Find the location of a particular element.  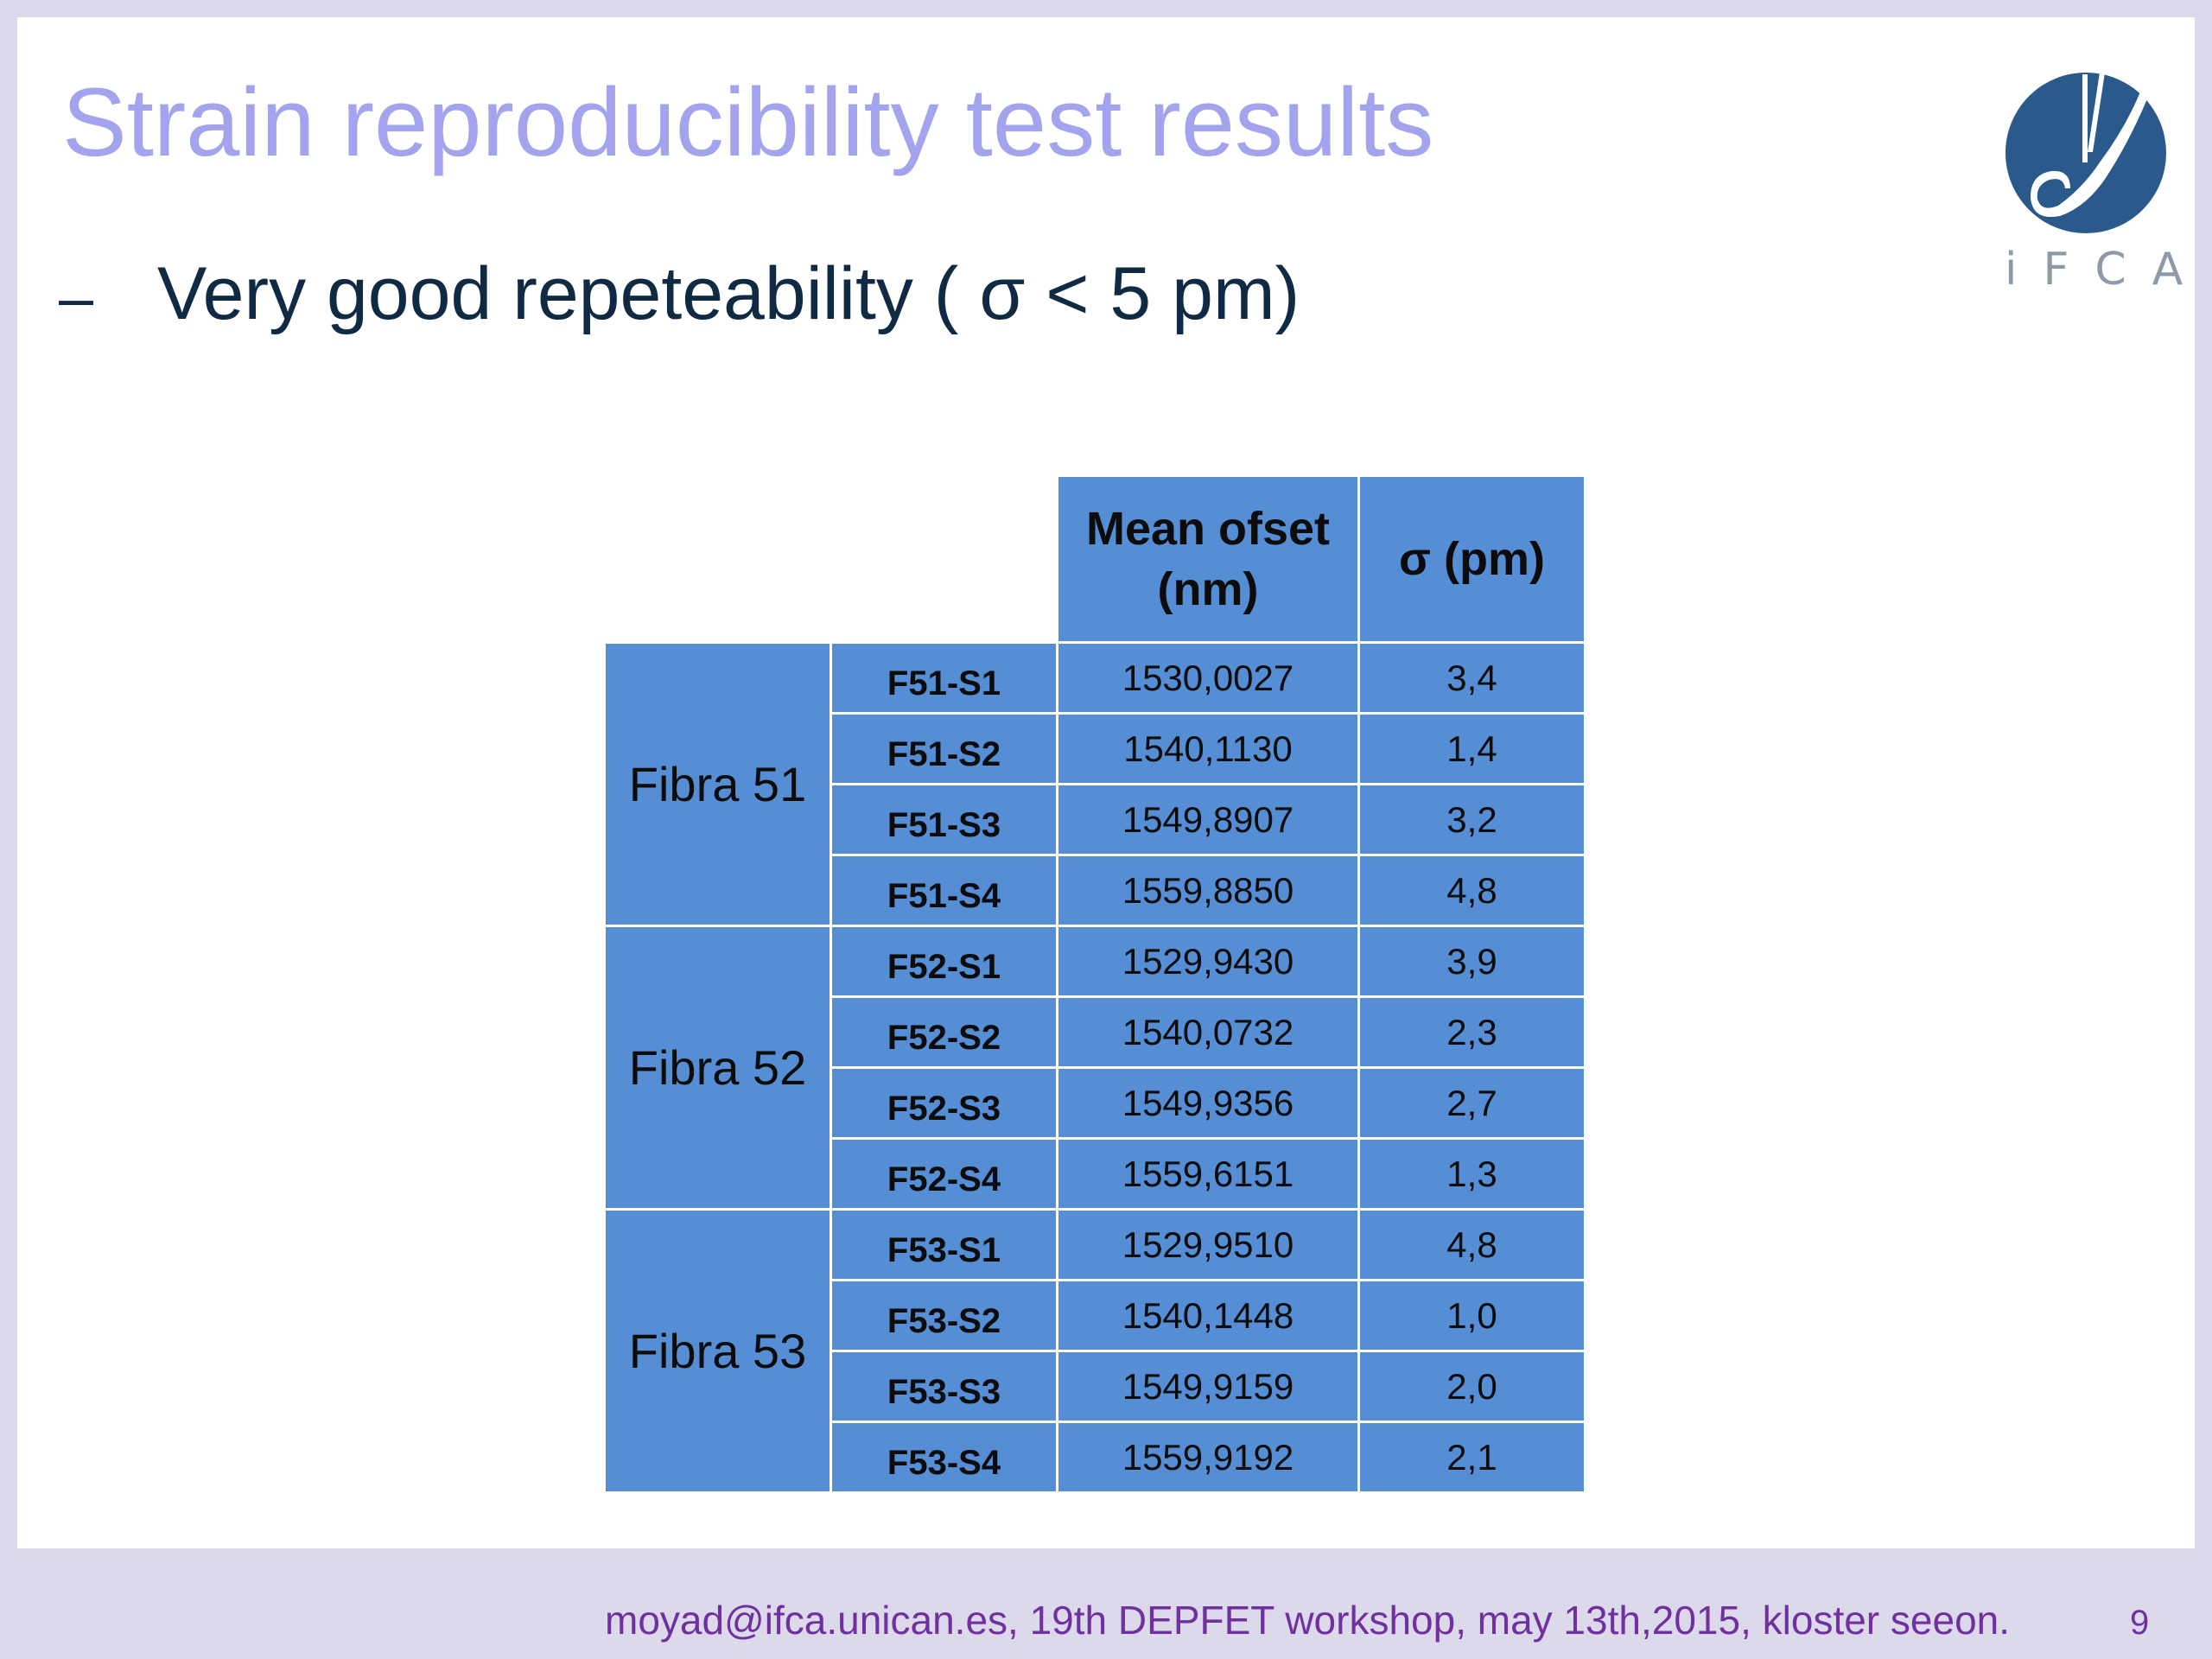

mean-offset-value: 1530,0027 is located at coordinates (1208, 677).